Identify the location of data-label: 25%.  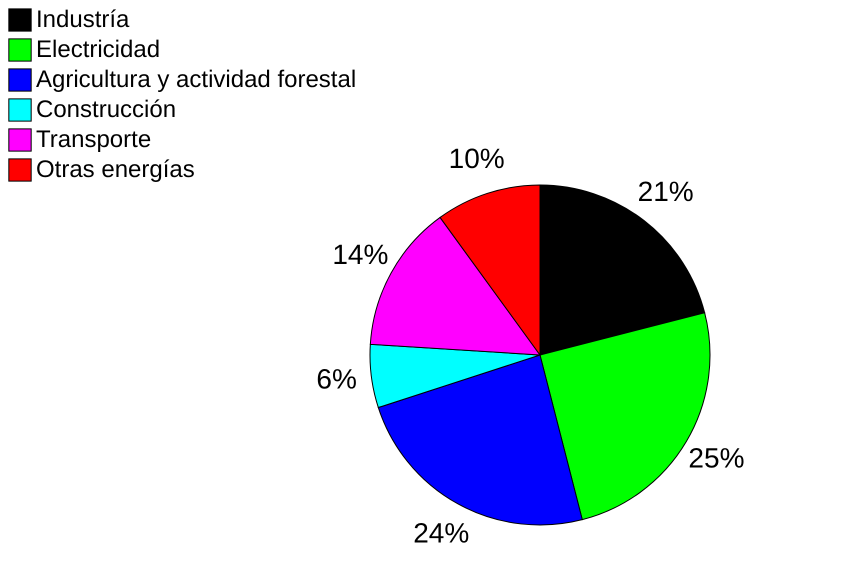
(716, 458).